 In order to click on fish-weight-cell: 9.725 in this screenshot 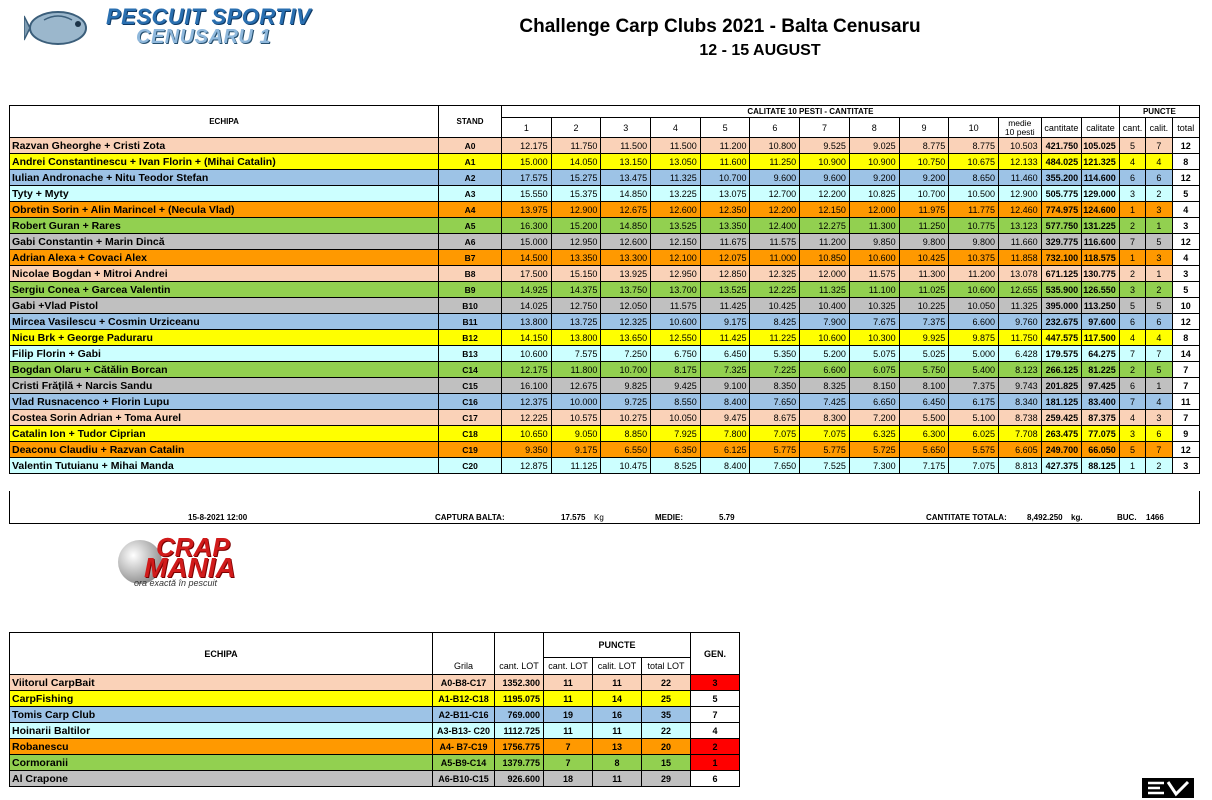, I will do `click(626, 401)`.